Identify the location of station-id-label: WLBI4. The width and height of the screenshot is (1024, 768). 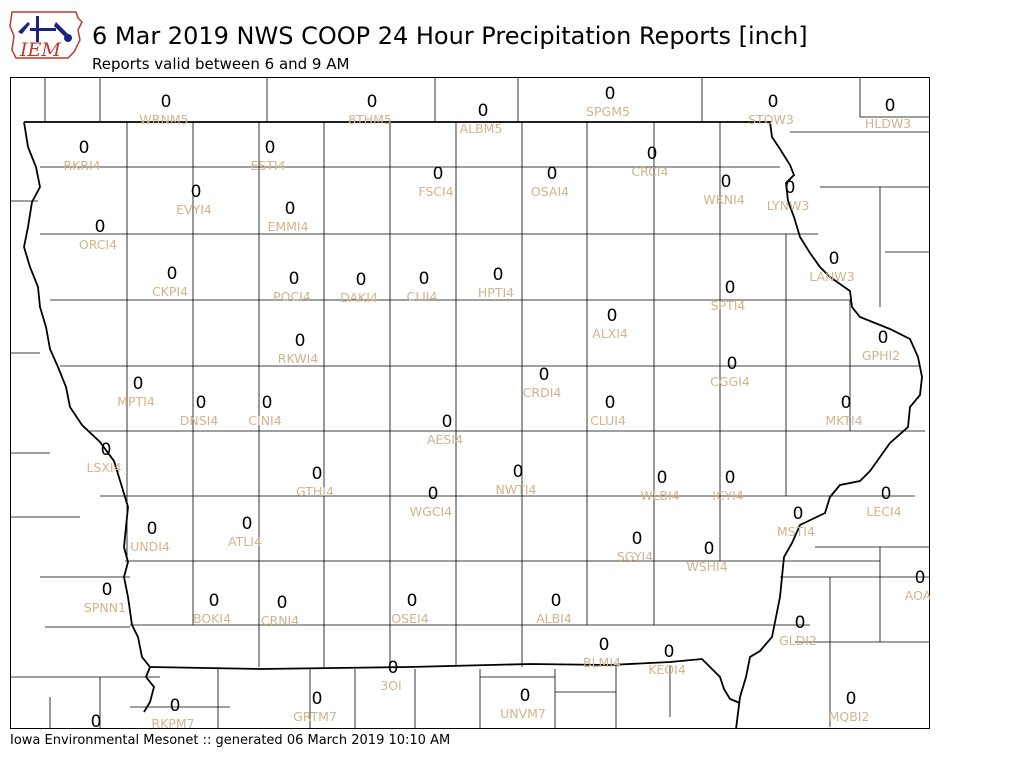
(660, 495).